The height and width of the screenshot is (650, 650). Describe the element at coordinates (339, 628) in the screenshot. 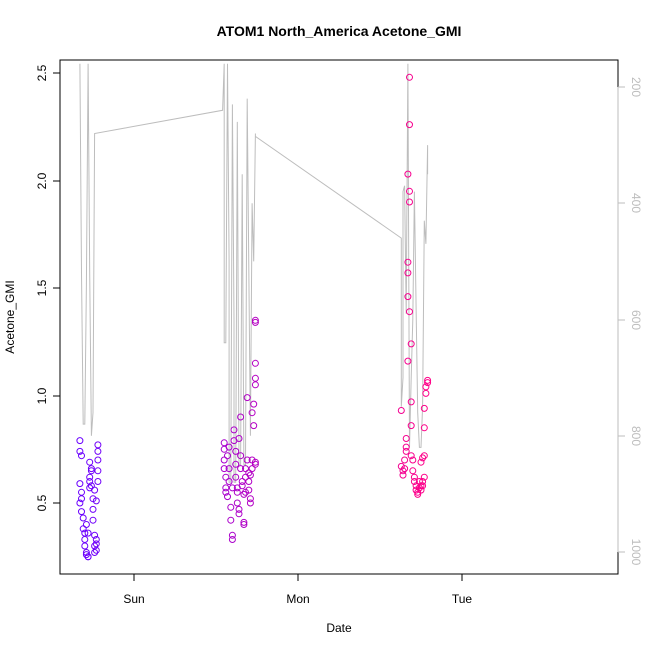

I see `x-axis-label: Date` at that location.